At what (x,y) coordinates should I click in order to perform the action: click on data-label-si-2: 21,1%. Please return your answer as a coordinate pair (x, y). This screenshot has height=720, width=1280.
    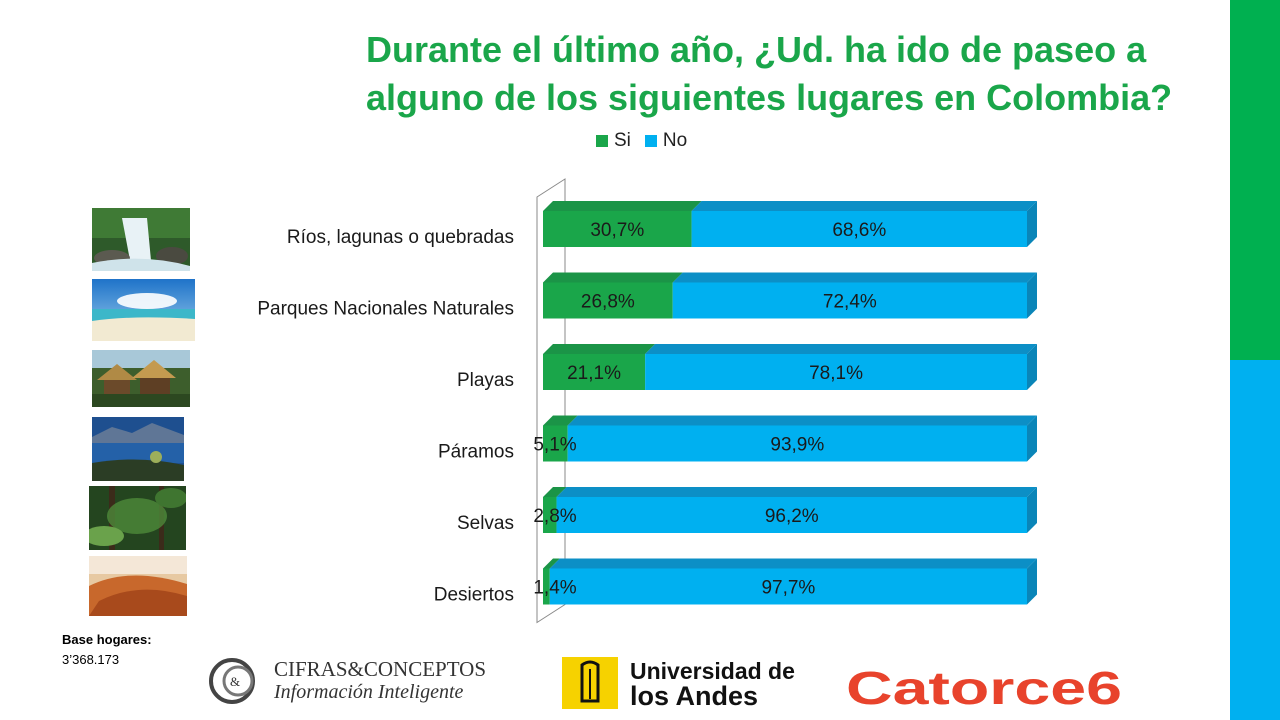
    Looking at the image, I should click on (594, 373).